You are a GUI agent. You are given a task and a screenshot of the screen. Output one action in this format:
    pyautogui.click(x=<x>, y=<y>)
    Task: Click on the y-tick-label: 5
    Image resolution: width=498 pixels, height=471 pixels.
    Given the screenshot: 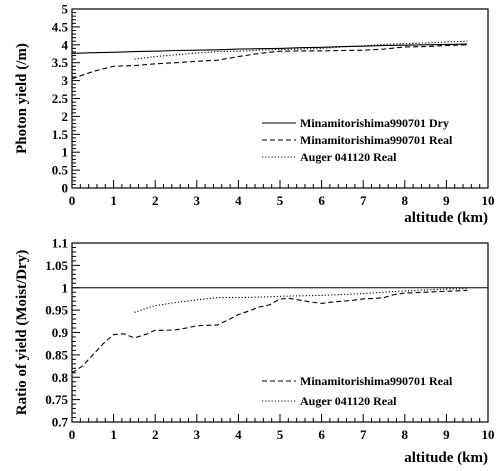 What is the action you would take?
    pyautogui.click(x=65, y=9)
    